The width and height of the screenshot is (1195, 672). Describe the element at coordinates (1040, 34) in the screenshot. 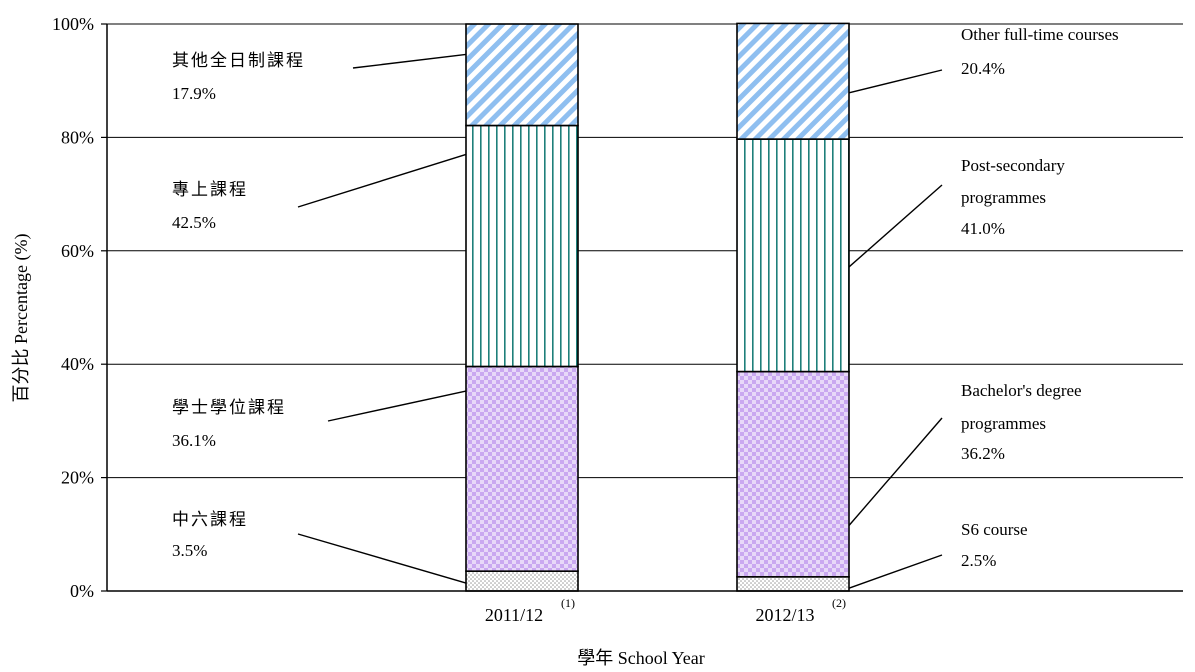

I see `annotation-label-right: Other full-time courses` at that location.